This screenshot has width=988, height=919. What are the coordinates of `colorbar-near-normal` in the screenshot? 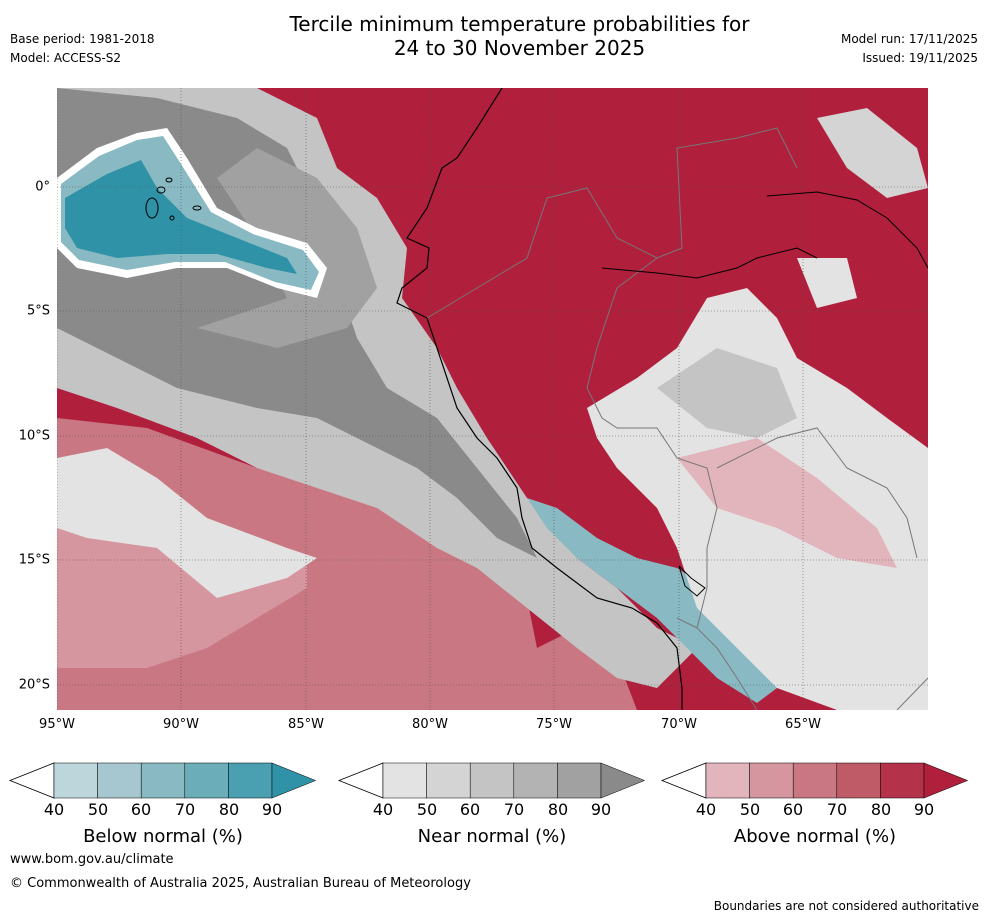 It's located at (491, 780).